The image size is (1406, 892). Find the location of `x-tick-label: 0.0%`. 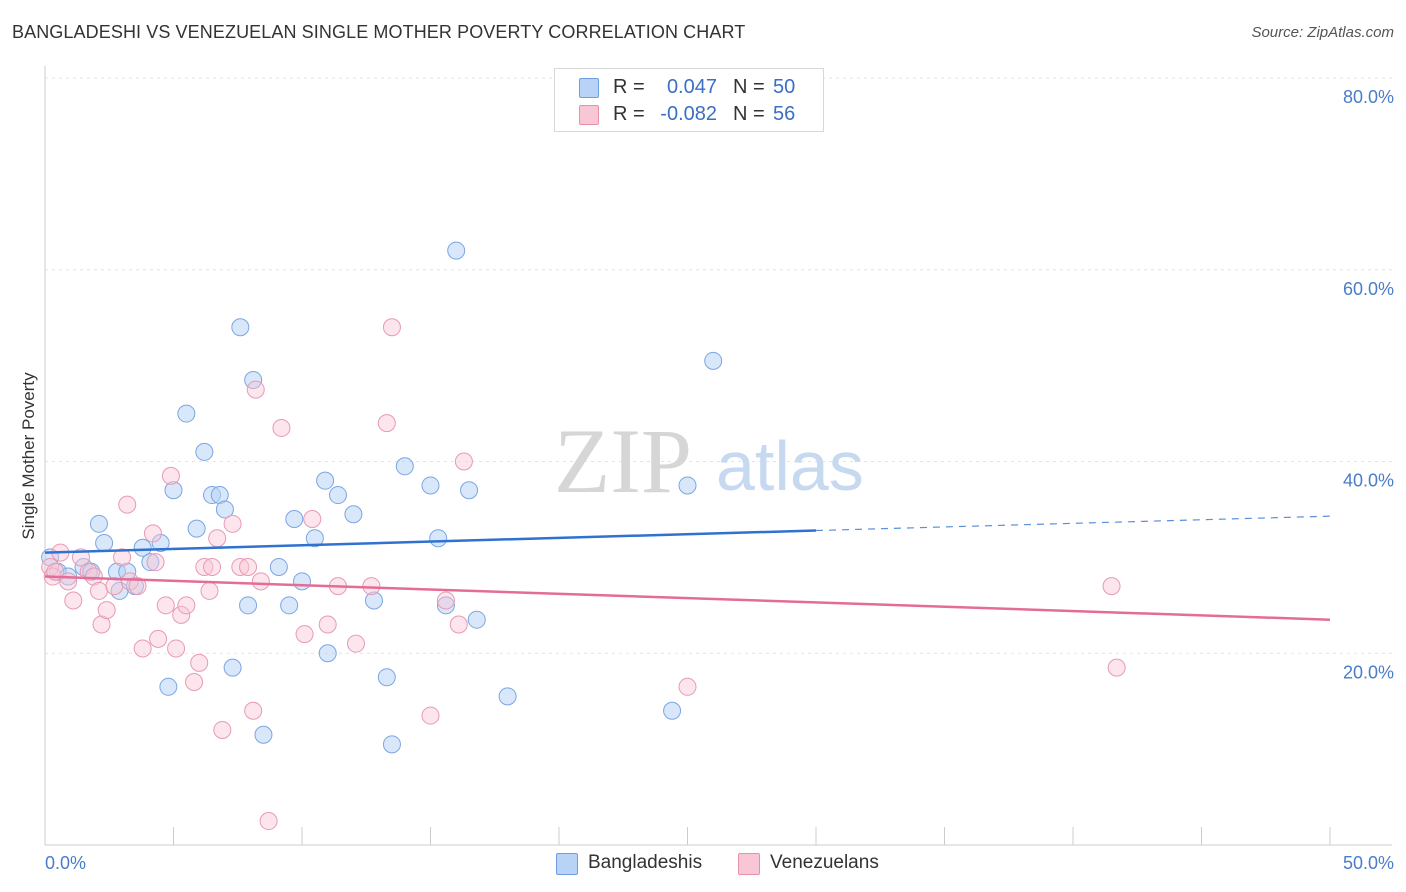

x-tick-label: 0.0% is located at coordinates (65, 863).